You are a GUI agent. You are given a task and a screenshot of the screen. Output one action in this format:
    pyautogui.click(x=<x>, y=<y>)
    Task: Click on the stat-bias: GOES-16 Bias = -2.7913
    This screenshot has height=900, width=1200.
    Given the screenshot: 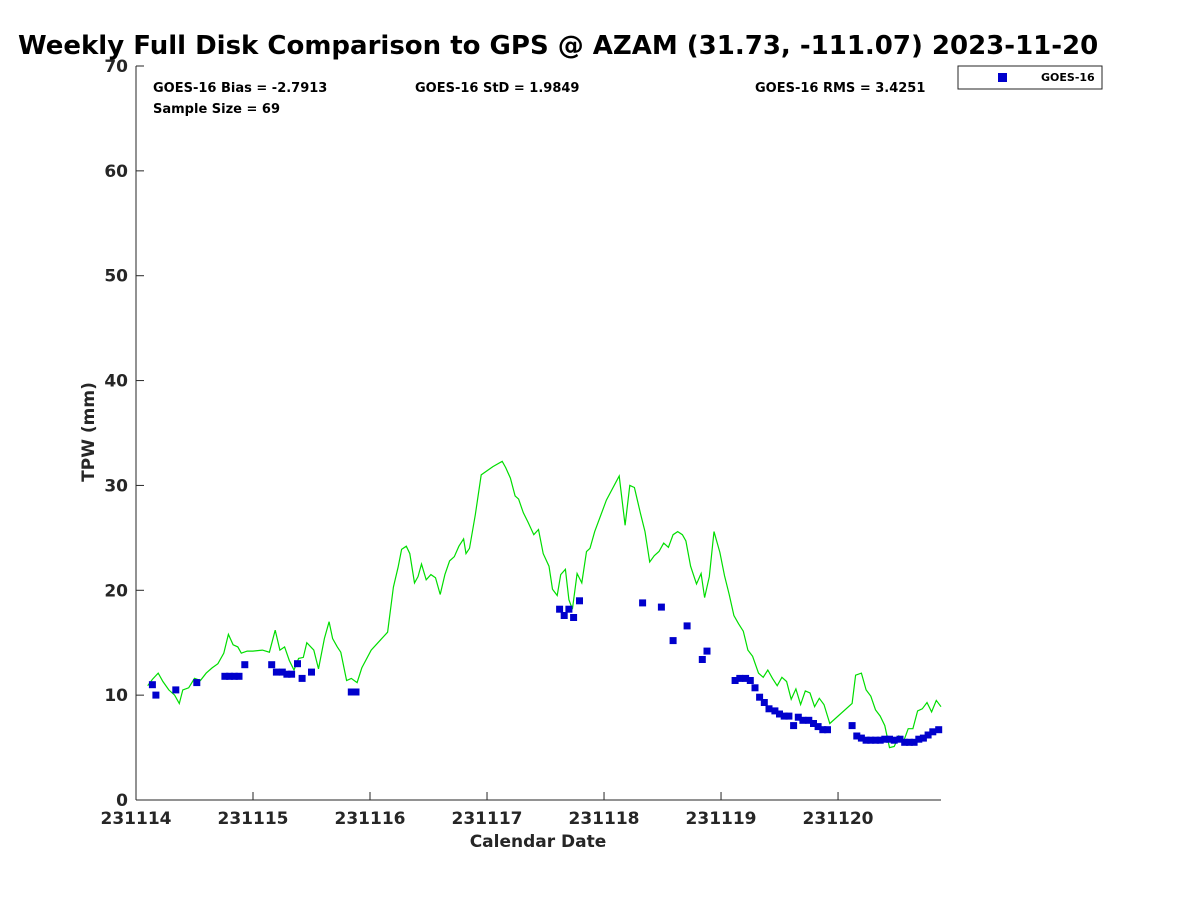 What is the action you would take?
    pyautogui.click(x=240, y=88)
    